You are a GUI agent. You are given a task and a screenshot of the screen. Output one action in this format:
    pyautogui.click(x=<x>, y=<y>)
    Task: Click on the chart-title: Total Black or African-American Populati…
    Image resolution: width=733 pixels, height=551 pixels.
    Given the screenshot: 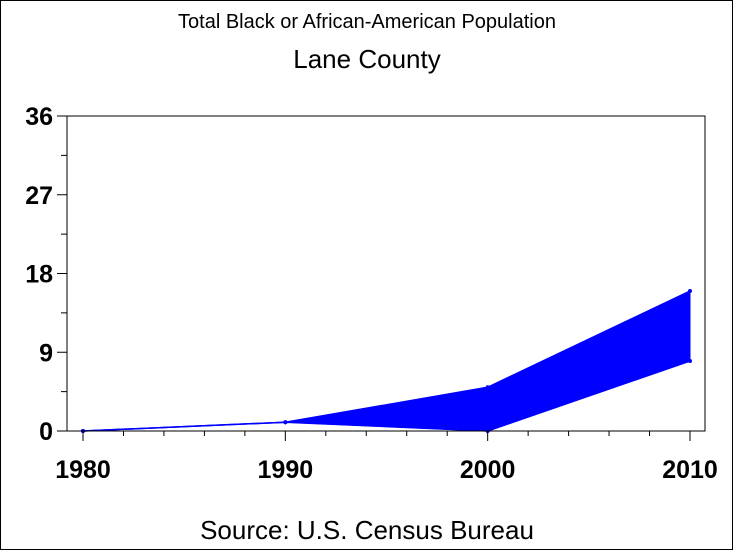 What is the action you would take?
    pyautogui.click(x=367, y=22)
    